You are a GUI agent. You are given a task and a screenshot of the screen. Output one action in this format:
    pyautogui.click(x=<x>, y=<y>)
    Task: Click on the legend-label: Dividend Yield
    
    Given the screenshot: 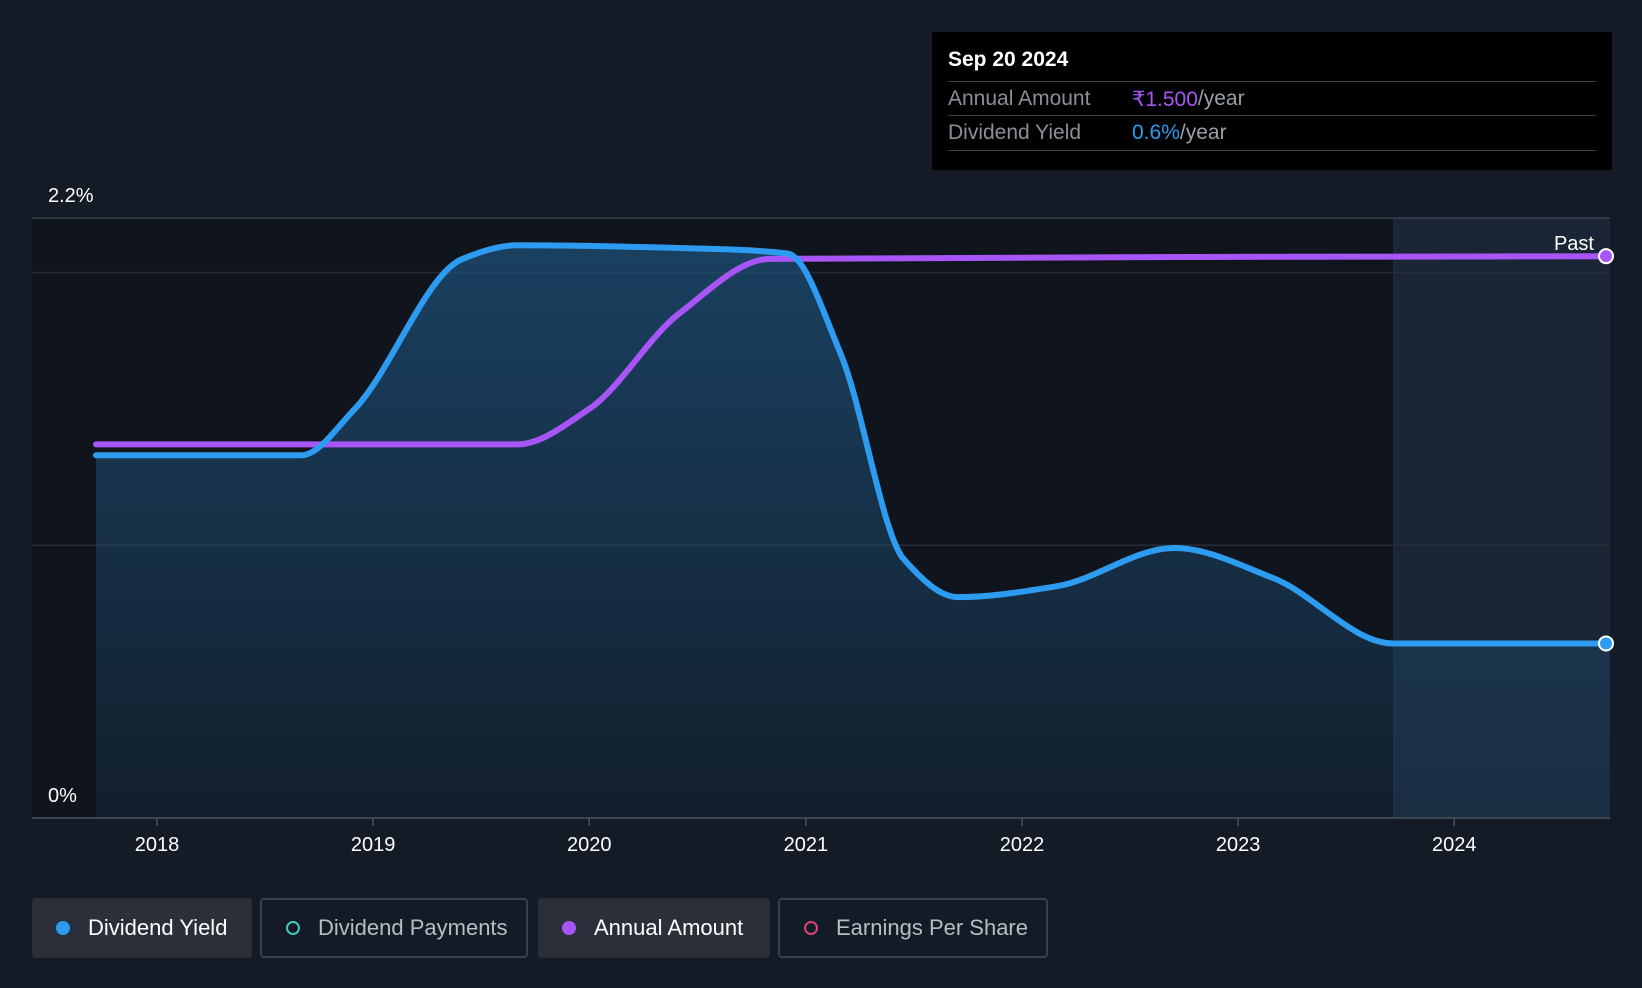 What is the action you would take?
    pyautogui.click(x=158, y=927)
    